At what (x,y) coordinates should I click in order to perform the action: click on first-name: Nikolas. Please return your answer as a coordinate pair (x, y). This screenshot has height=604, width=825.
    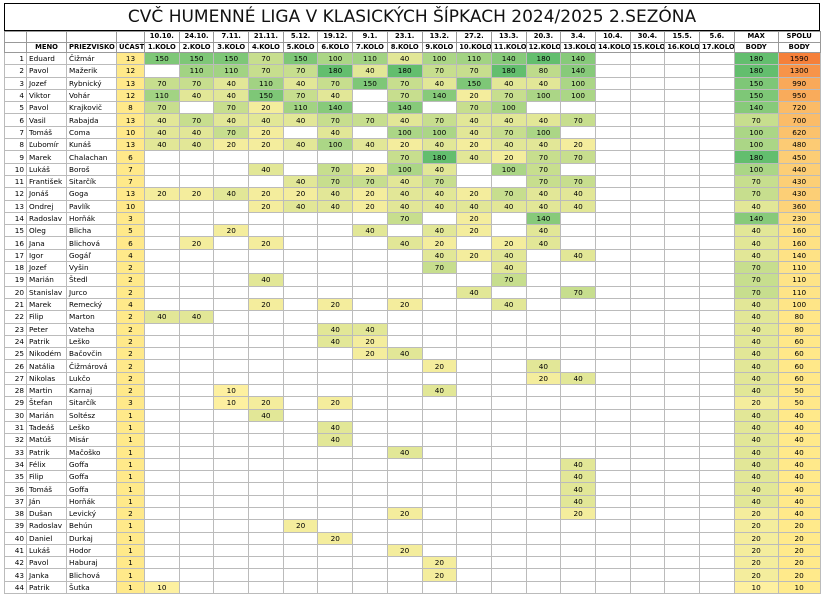
    Looking at the image, I should click on (46, 378).